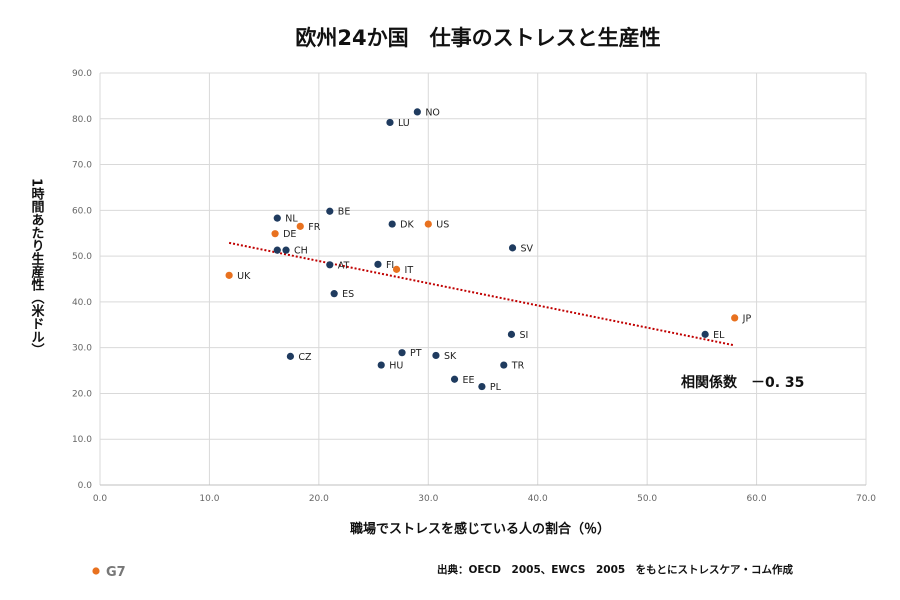 The height and width of the screenshot is (600, 900). Describe the element at coordinates (100, 499) in the screenshot. I see `x-tick-label: 0.0` at that location.